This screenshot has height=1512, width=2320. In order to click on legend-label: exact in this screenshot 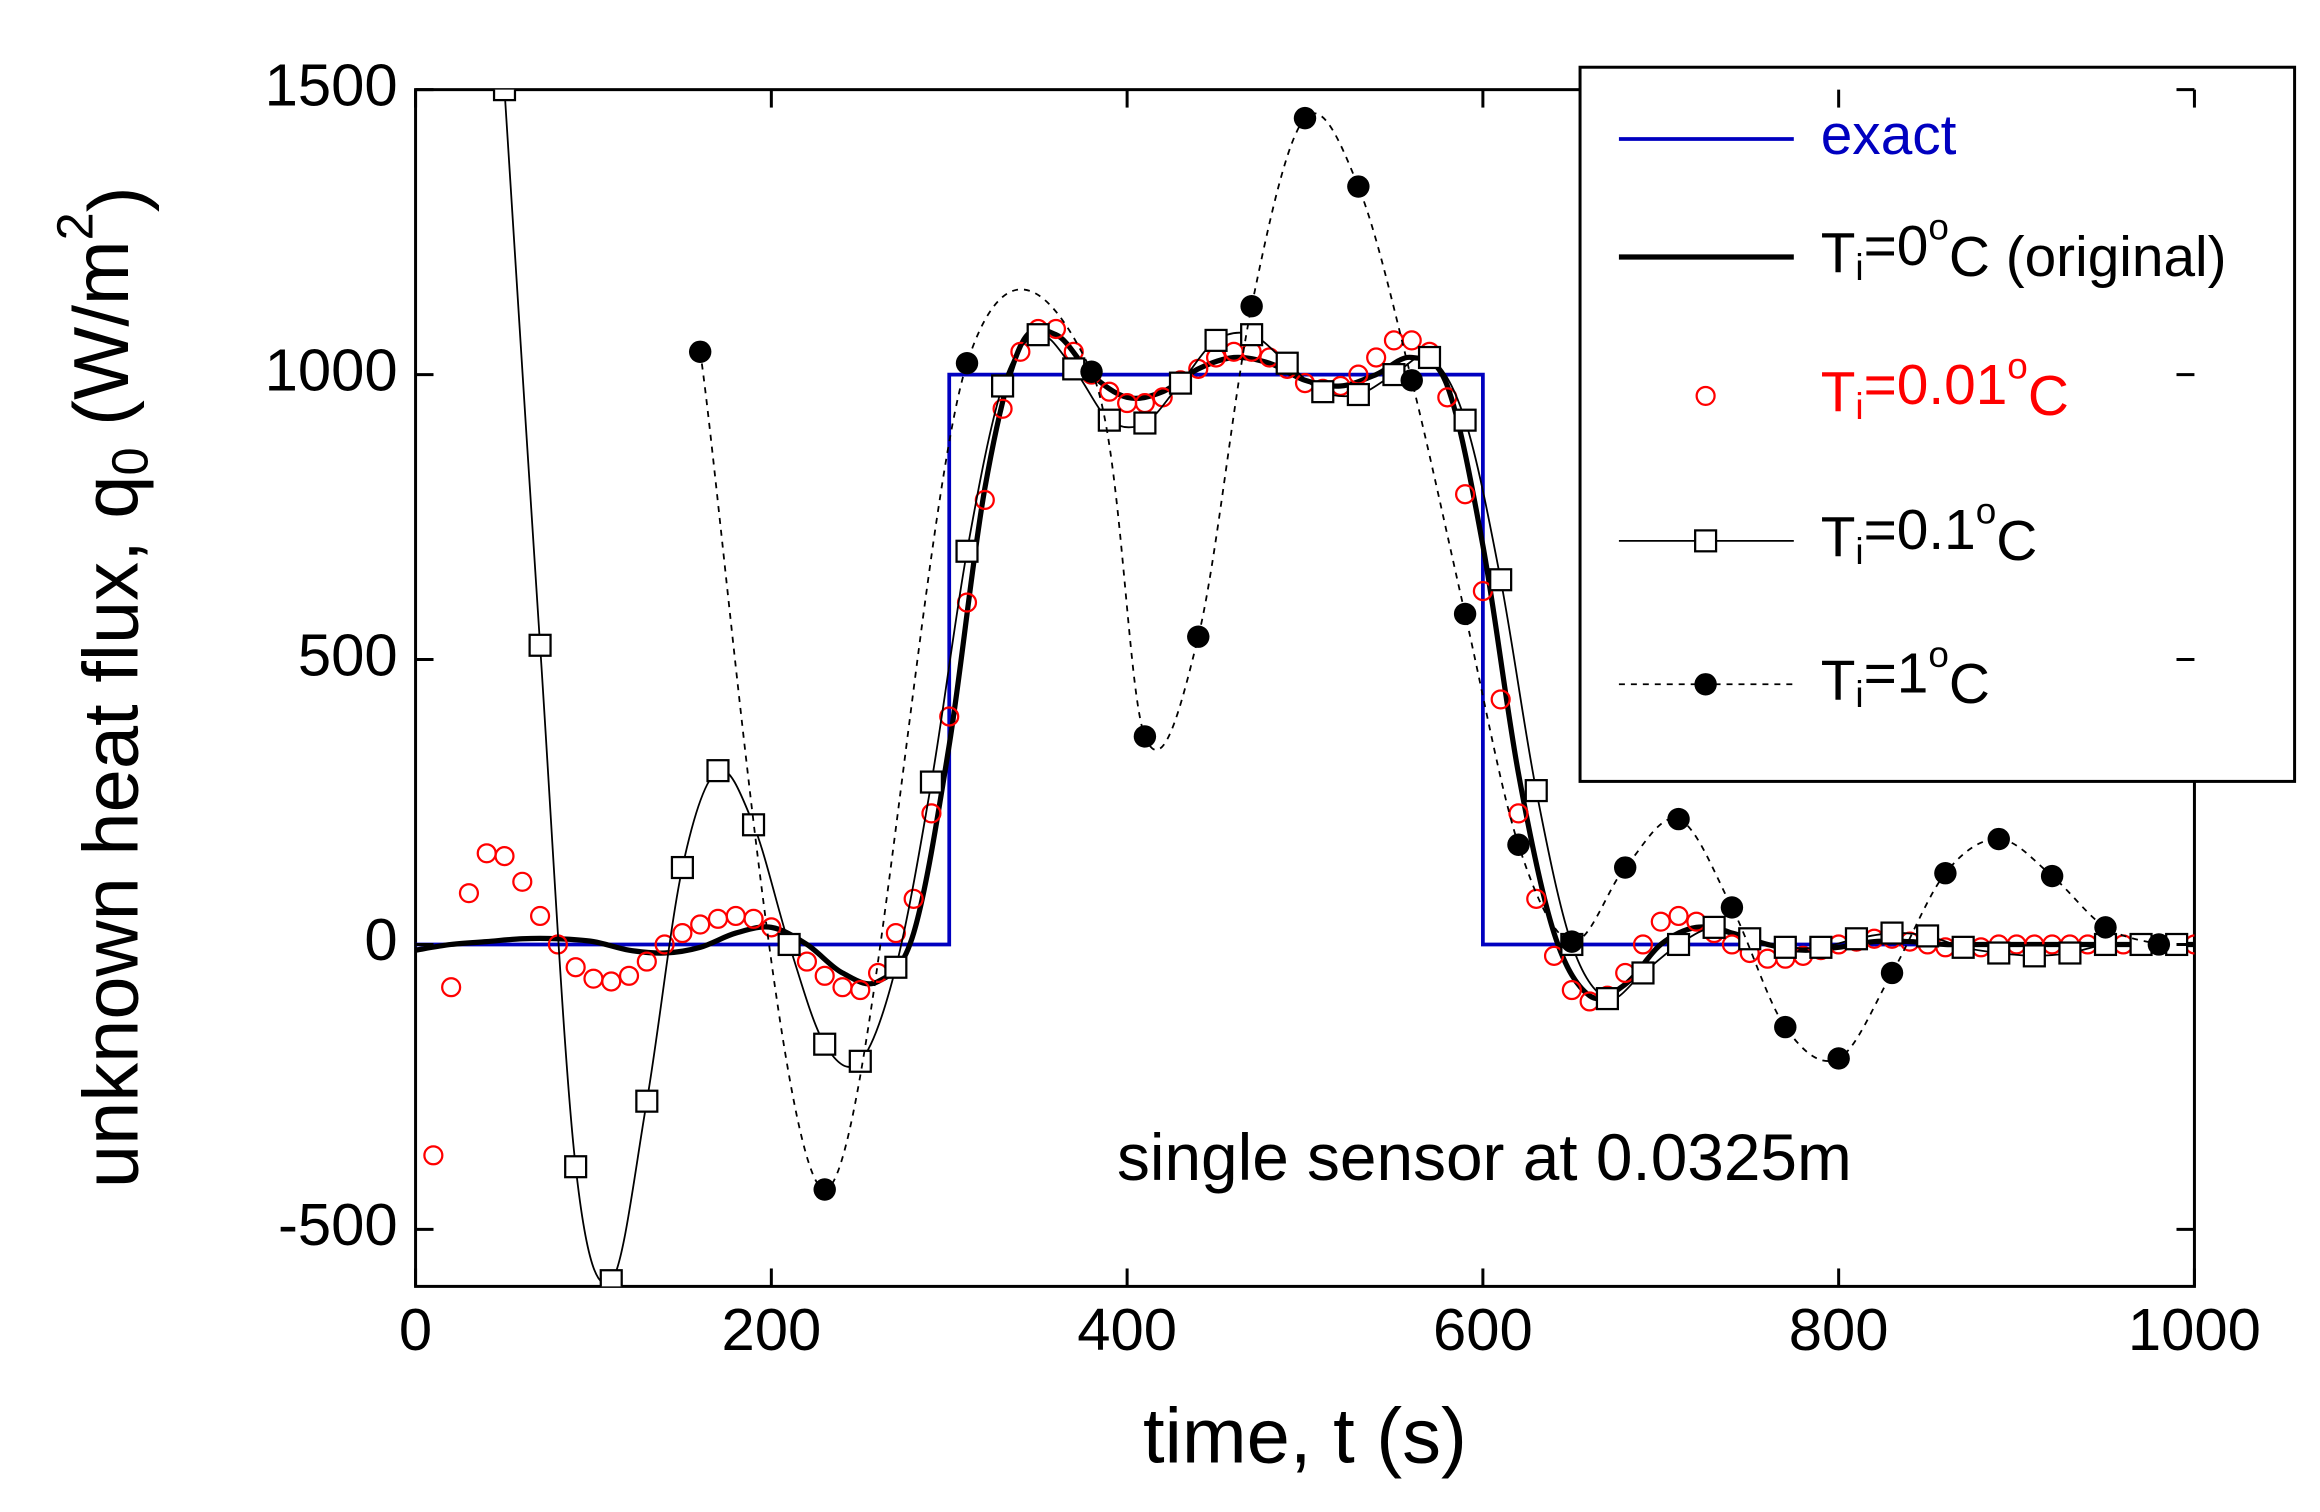, I will do `click(1889, 135)`.